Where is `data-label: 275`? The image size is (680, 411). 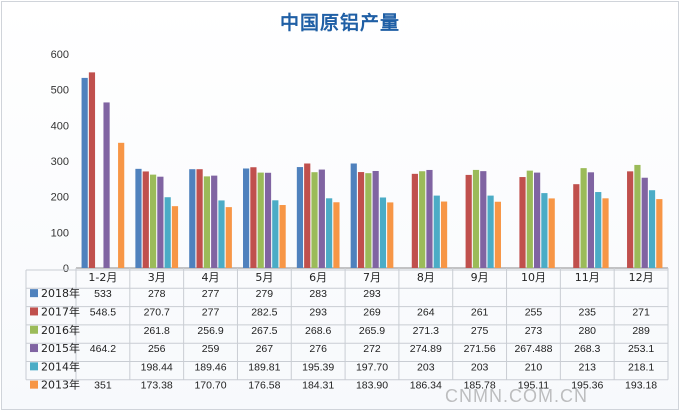
data-label: 275 is located at coordinates (480, 331).